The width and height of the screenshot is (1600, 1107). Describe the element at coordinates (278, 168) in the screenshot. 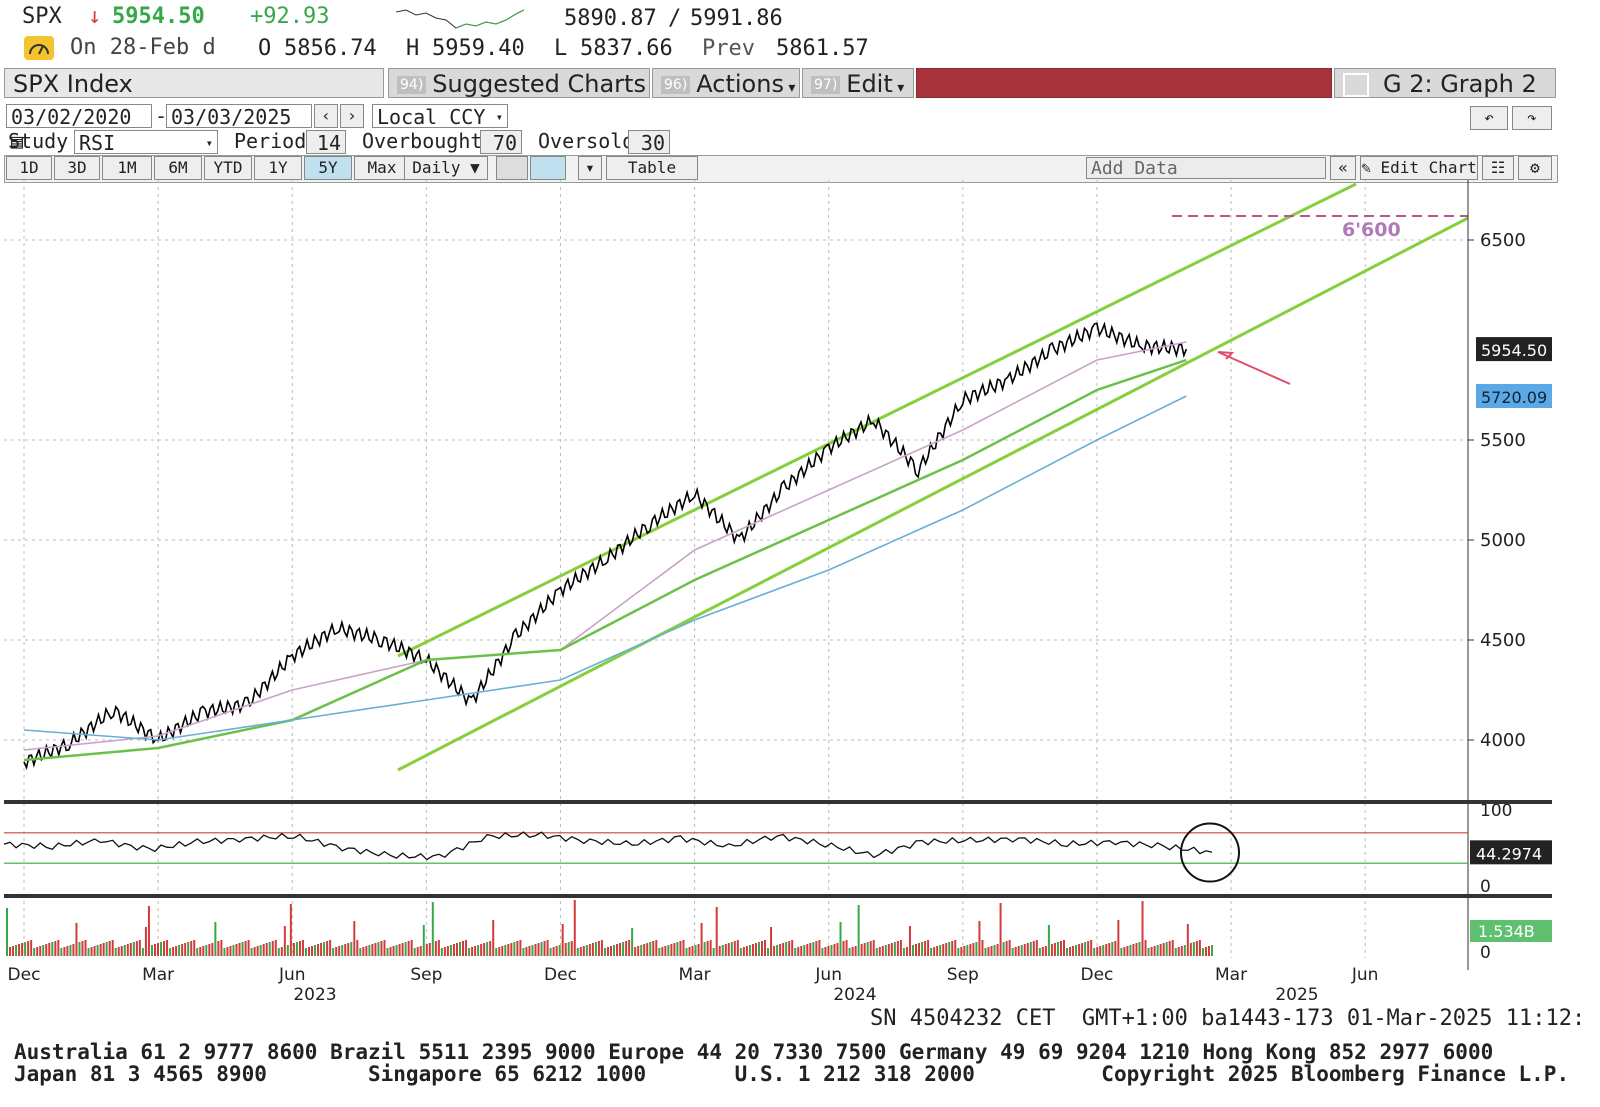

I see `range-button-1y: 1Y` at that location.